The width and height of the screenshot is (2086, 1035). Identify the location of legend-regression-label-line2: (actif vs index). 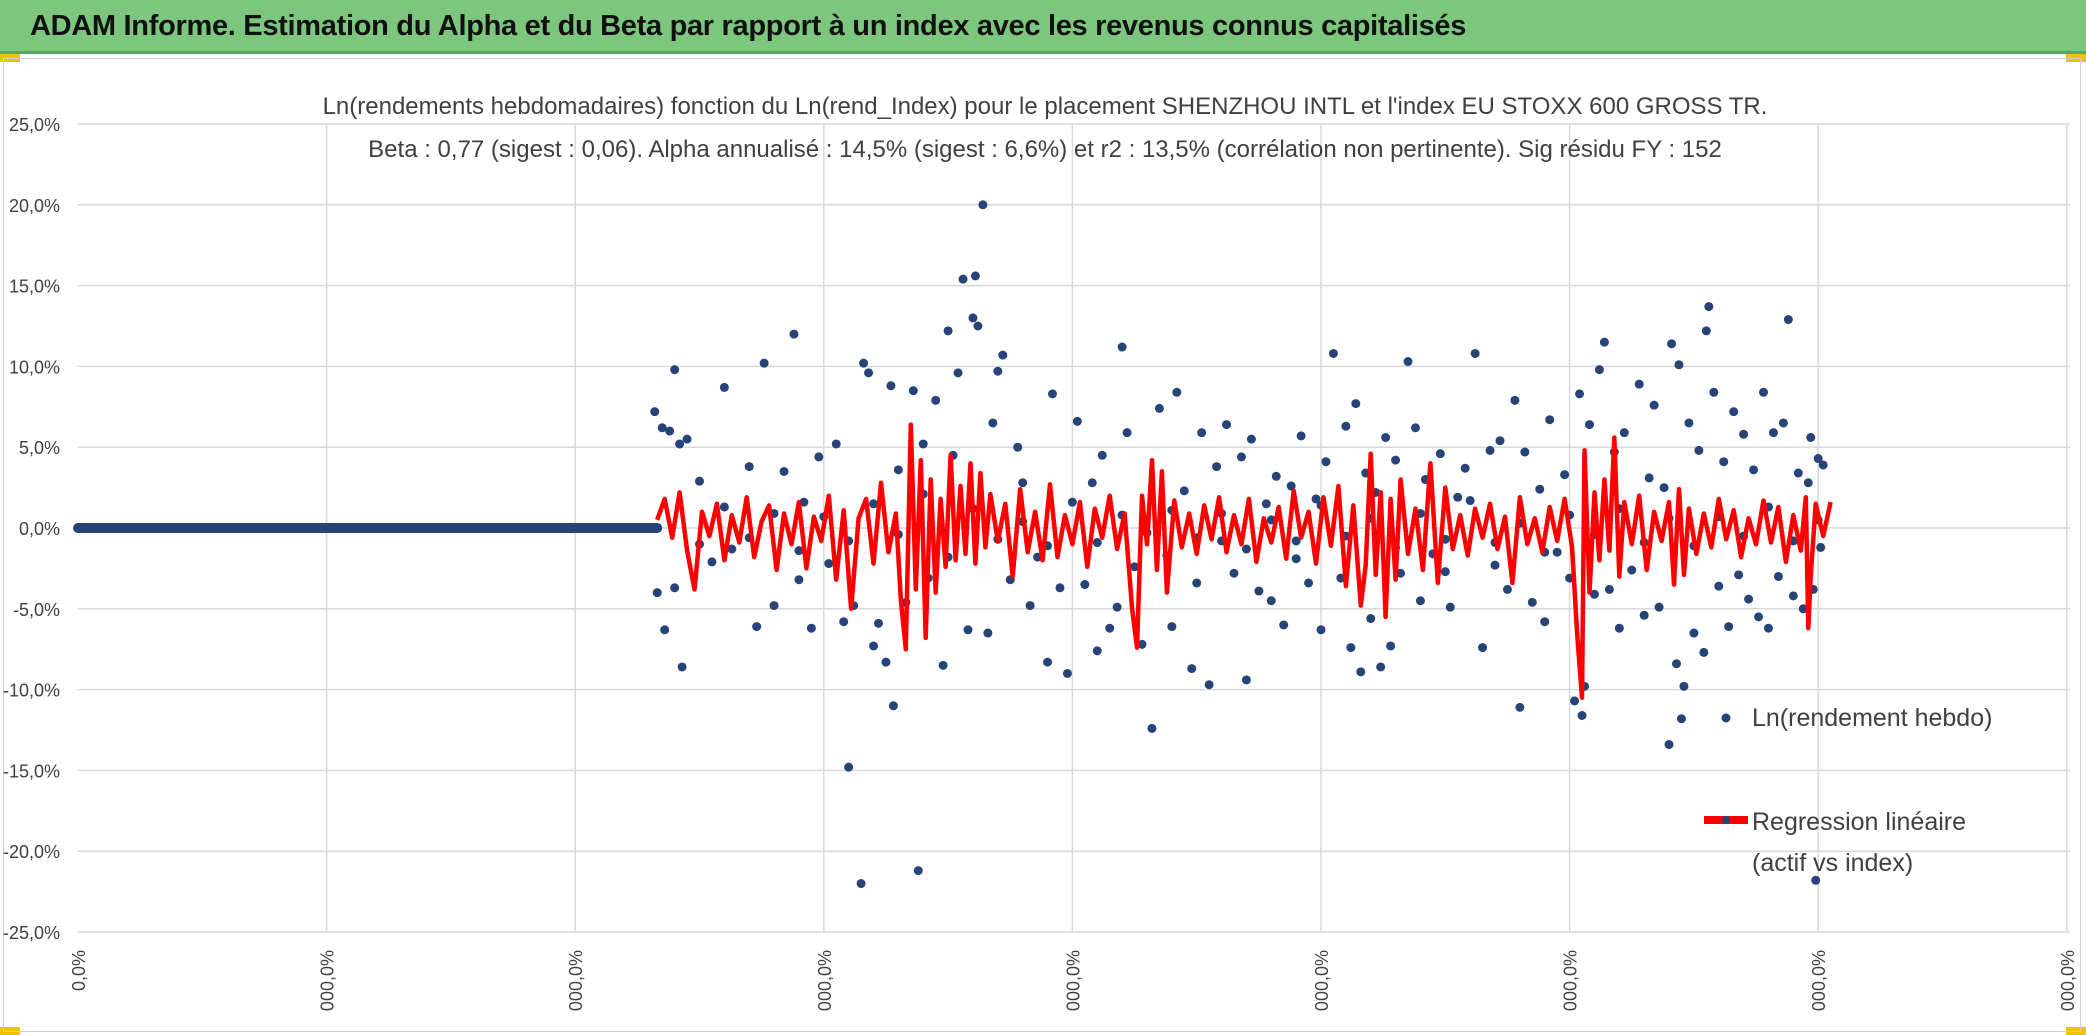
(1832, 863).